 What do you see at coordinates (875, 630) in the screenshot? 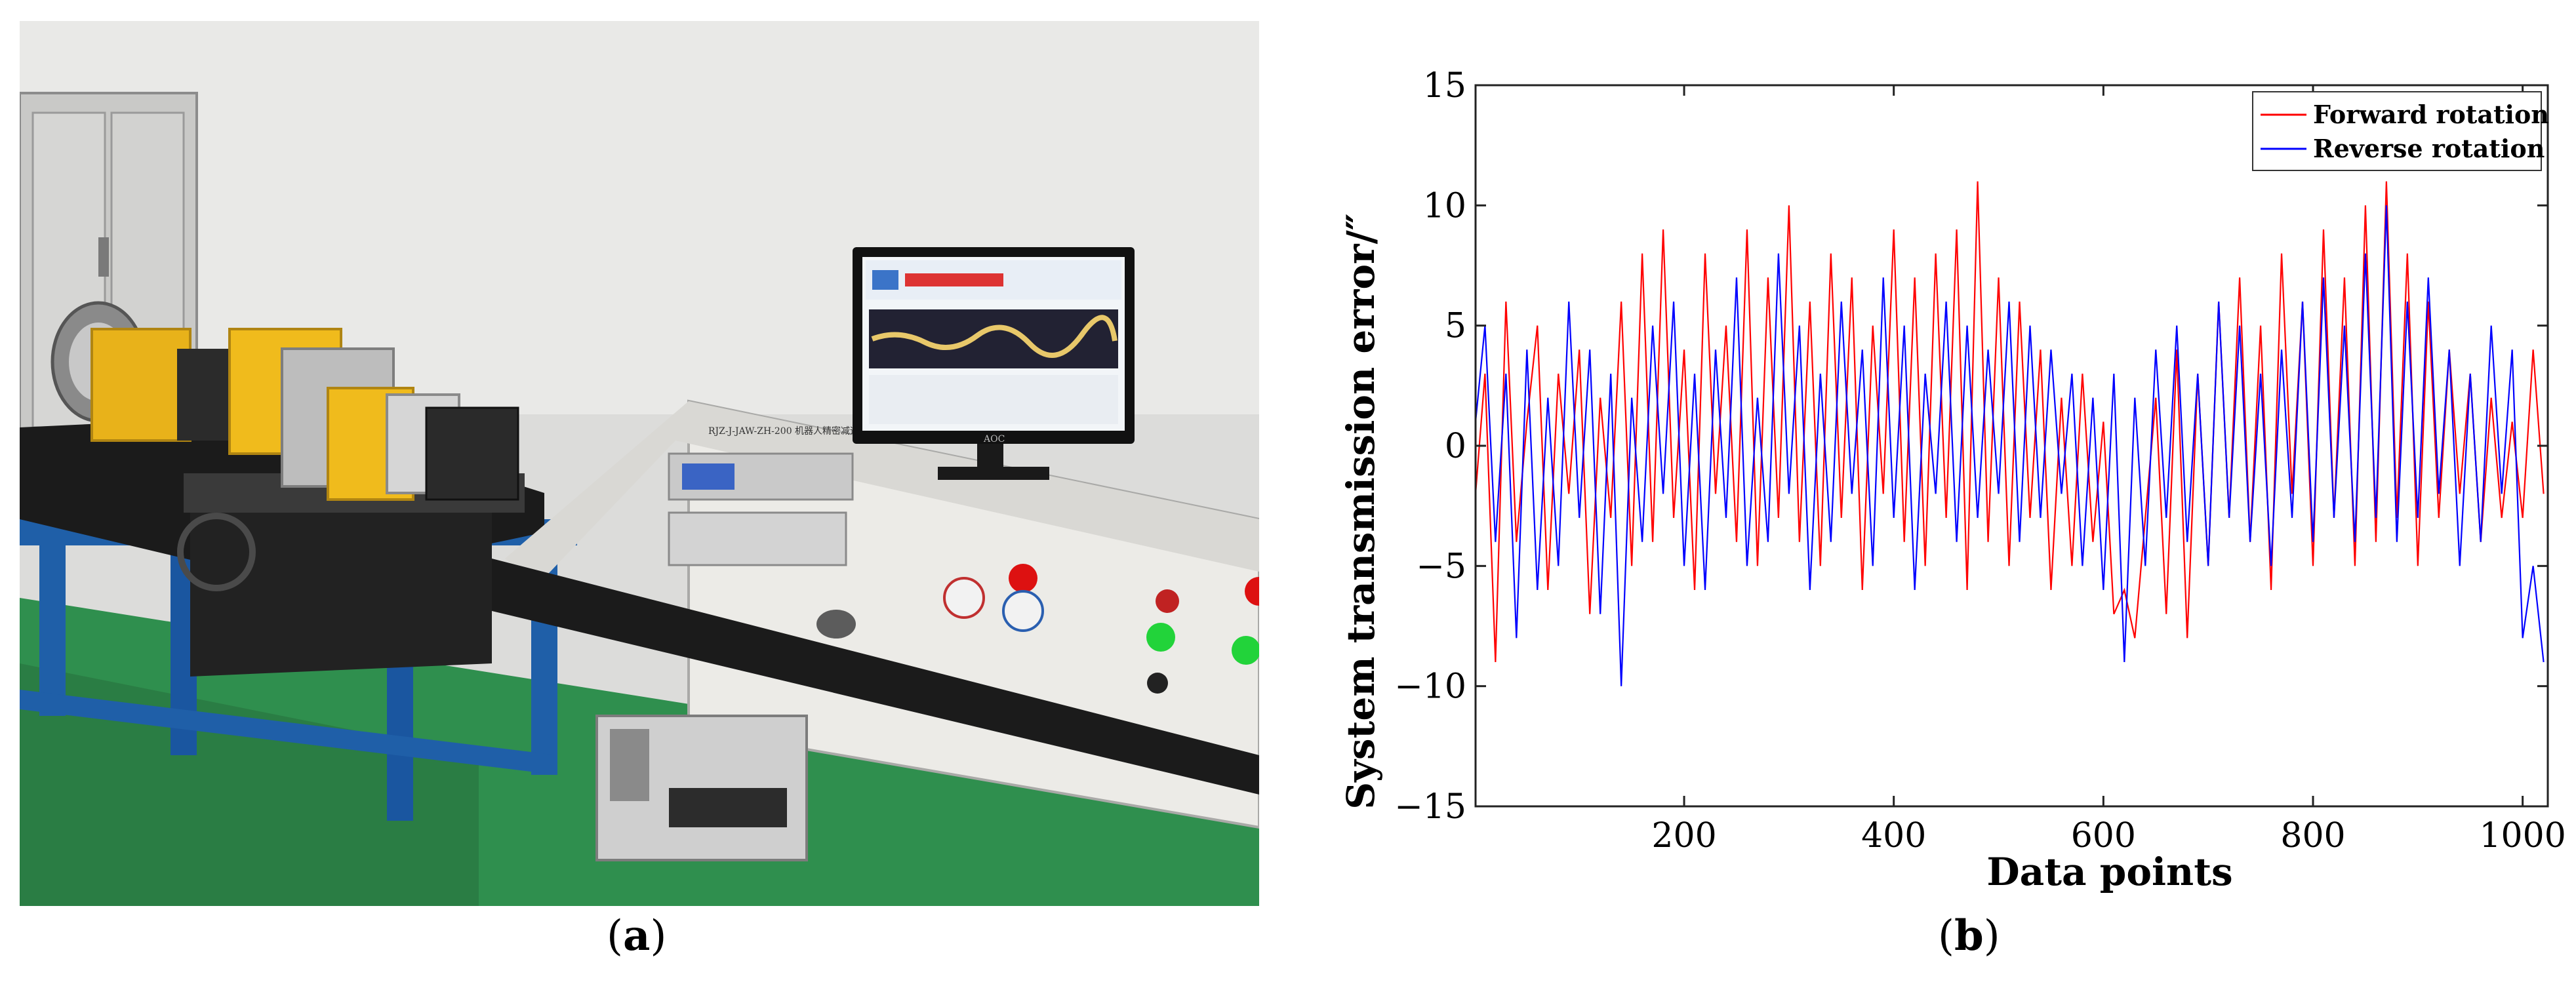
I see `operator-console: RJZ-J-JAW-ZH-200 机器人精密减速器综合性能检测试平台` at bounding box center [875, 630].